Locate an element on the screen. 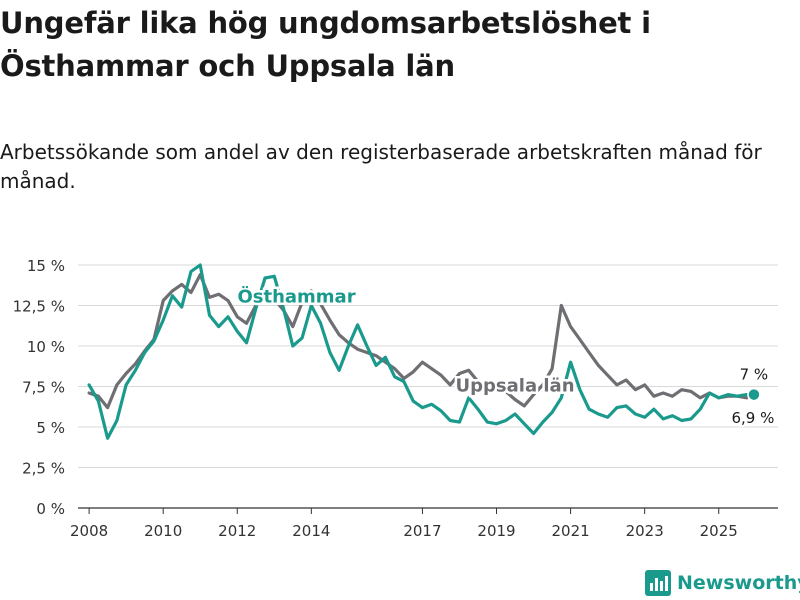  bar-chart-logo-icon is located at coordinates (658, 583).